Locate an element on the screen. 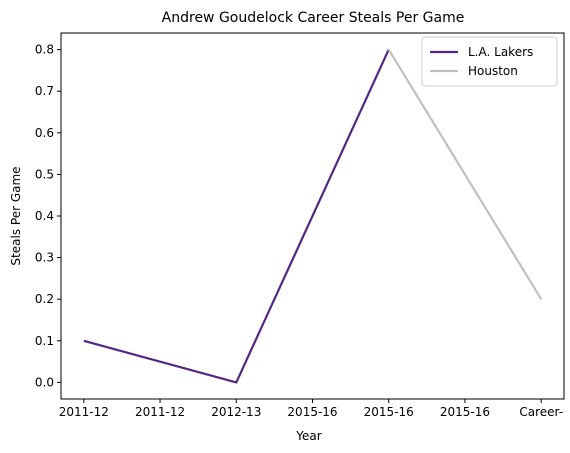 This screenshot has width=570, height=453. legend-box is located at coordinates (489, 61).